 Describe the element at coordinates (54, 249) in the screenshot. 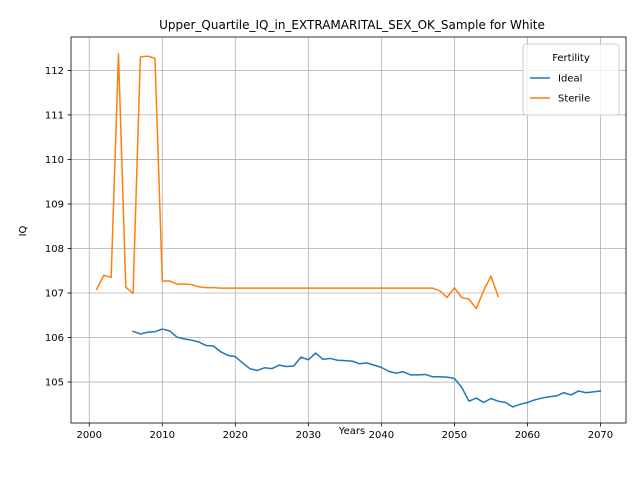

I see `y-tick-label: 108` at that location.